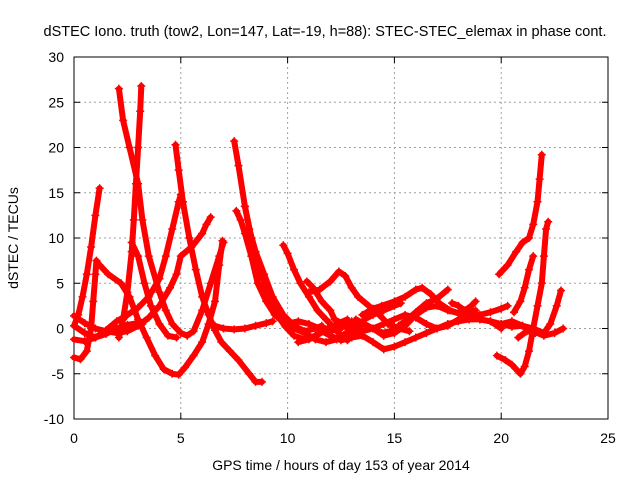 This screenshot has width=640, height=480. Describe the element at coordinates (288, 438) in the screenshot. I see `x-tick-label: 10` at that location.